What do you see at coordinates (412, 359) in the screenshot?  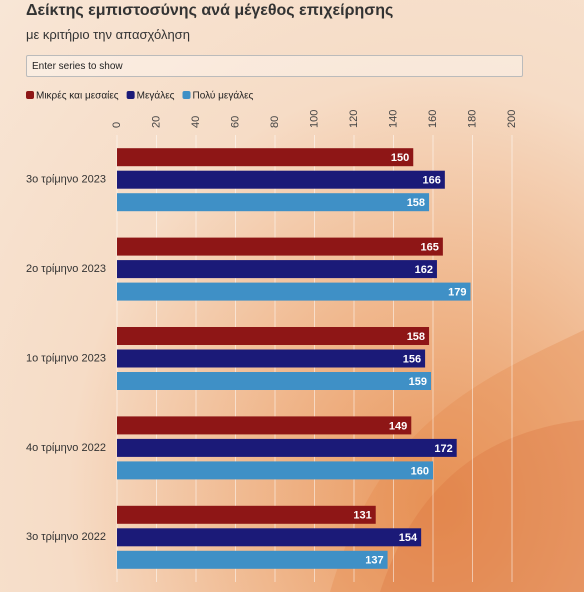 I see `value-label: 156` at bounding box center [412, 359].